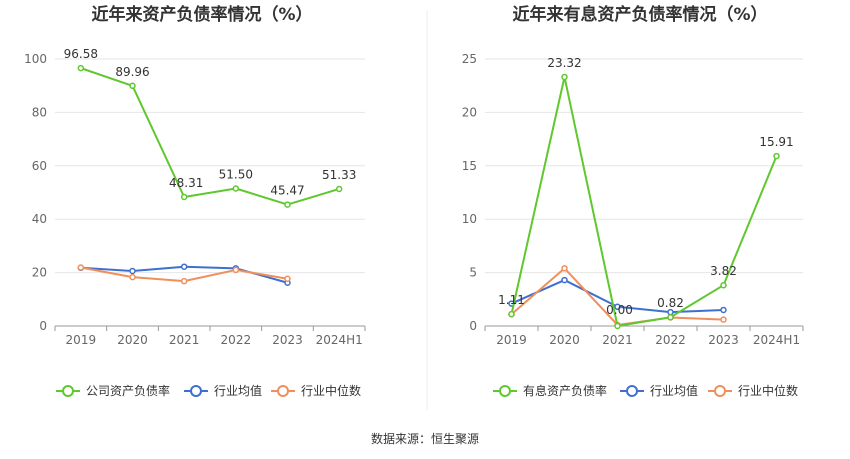 The width and height of the screenshot is (850, 459). Describe the element at coordinates (639, 14) in the screenshot. I see `chart-title-right: 近年来有息资产负债率情况（%）` at that location.